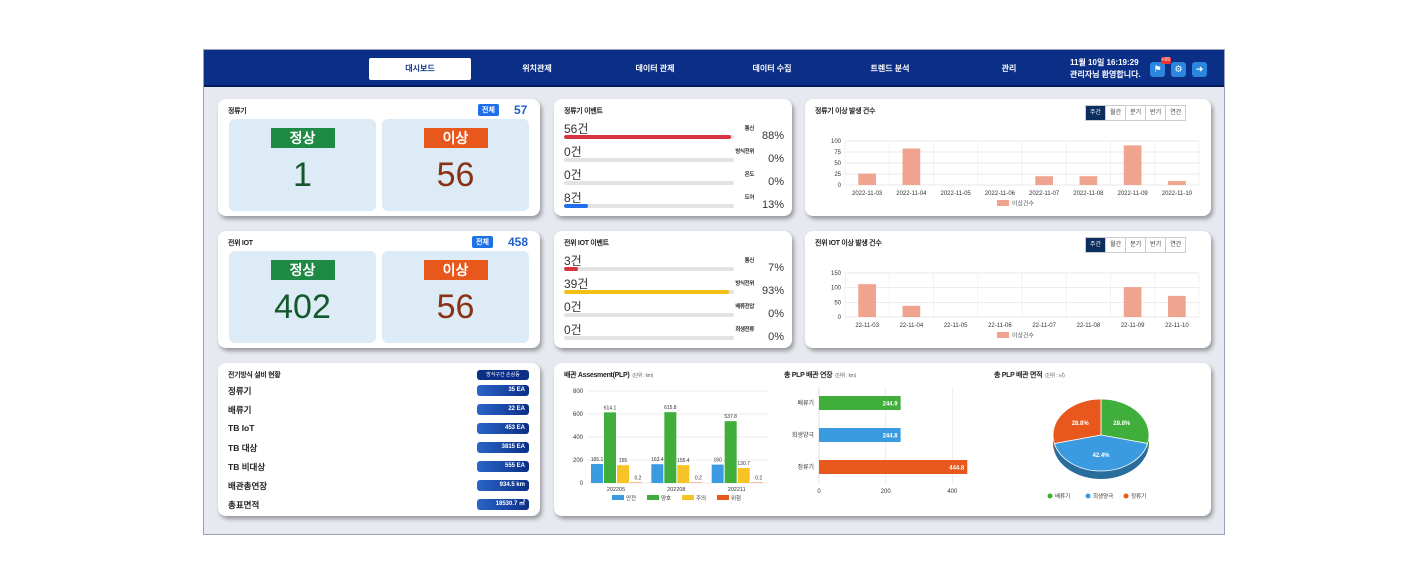  Describe the element at coordinates (302, 307) in the screenshot. I see `normal-count: 402` at that location.